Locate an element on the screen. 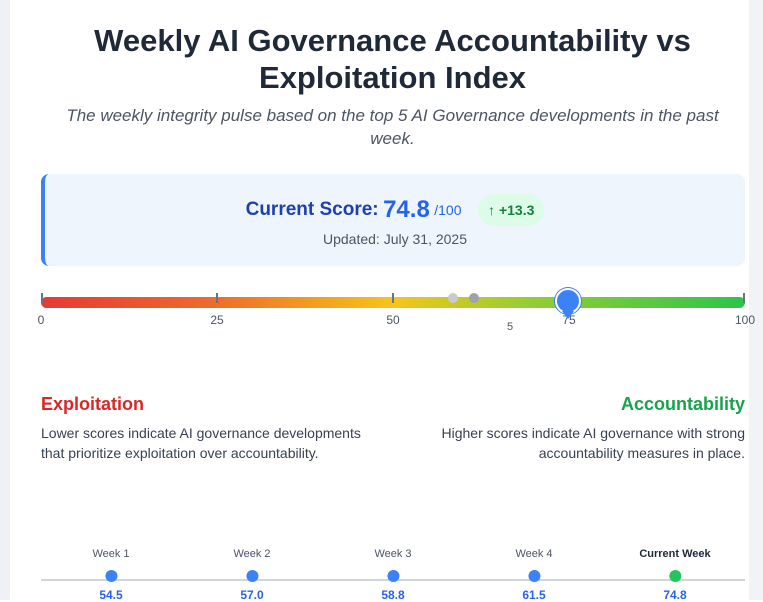 The height and width of the screenshot is (602, 763). score-row: Current Score: 74.8 /100 ↑ +13.3 is located at coordinates (395, 210).